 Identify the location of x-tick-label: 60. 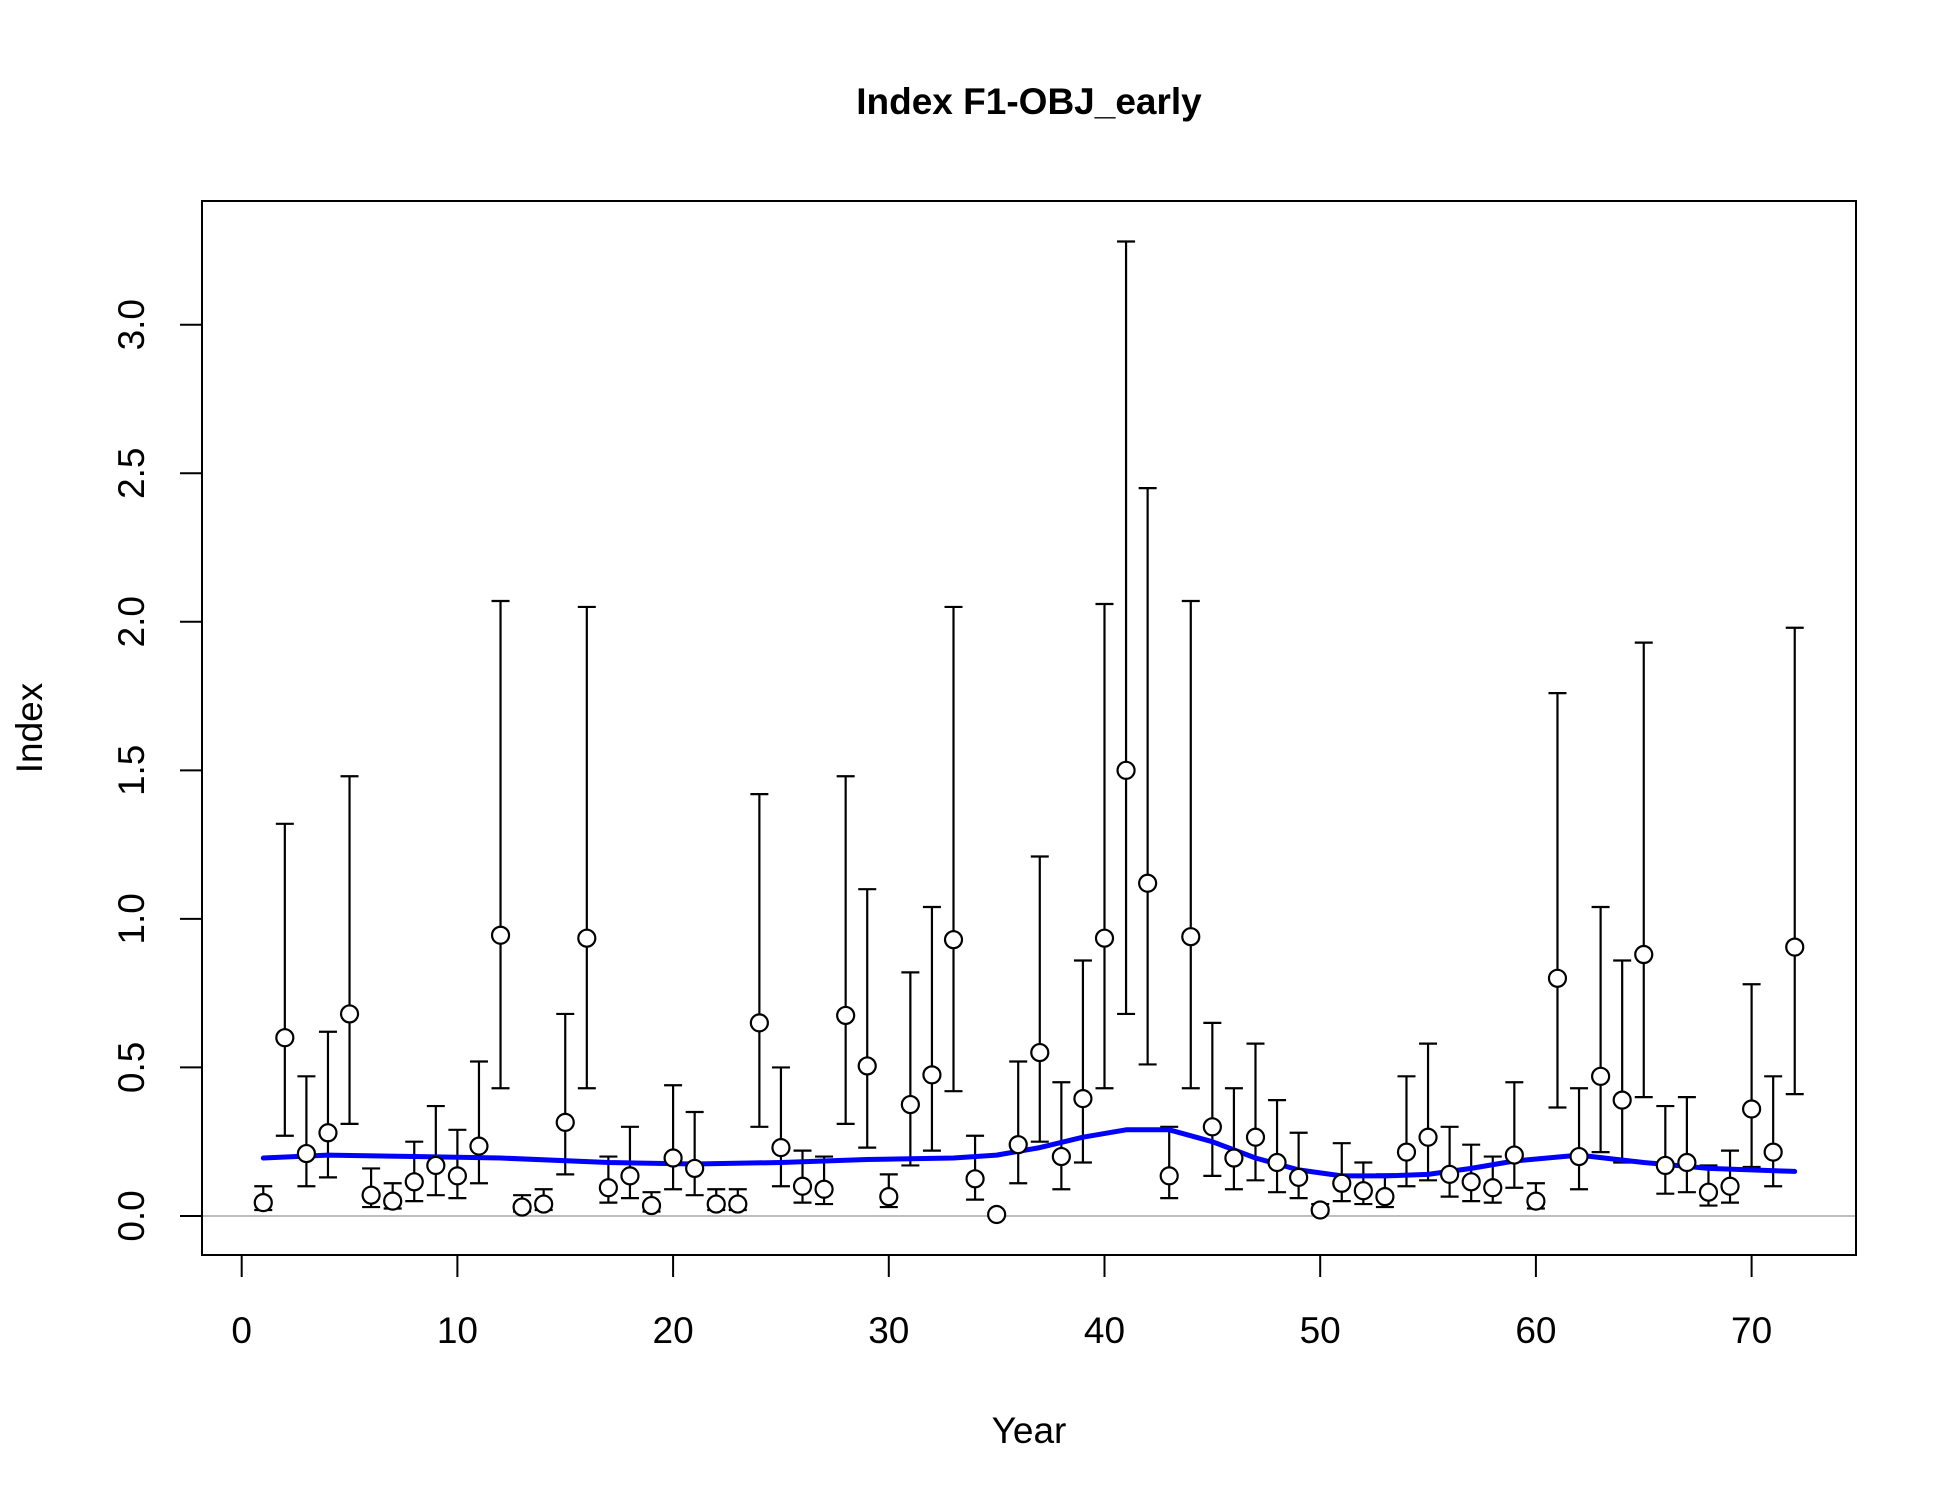
(1535, 1330).